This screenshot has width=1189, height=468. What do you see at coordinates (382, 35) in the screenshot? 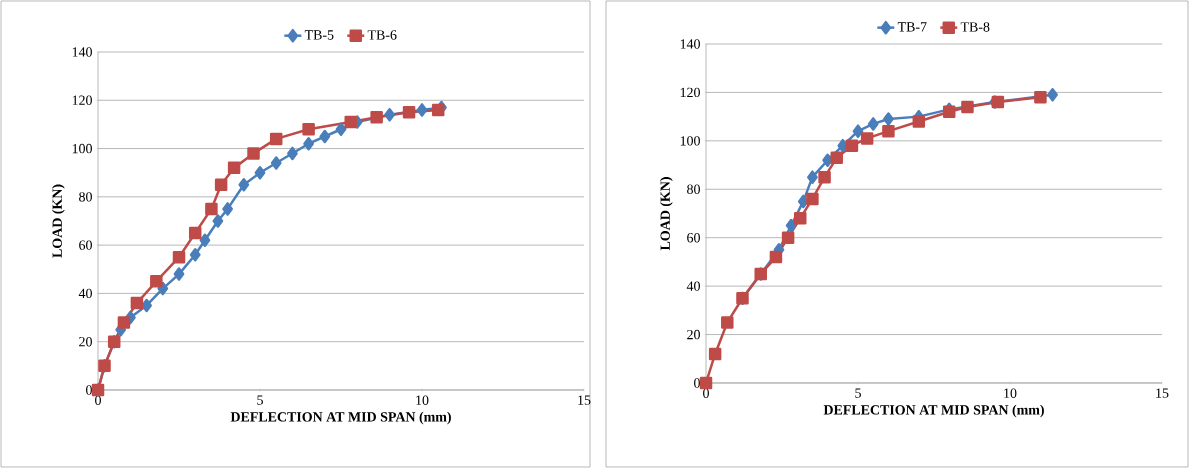
I see `legend-label: TB-6` at bounding box center [382, 35].